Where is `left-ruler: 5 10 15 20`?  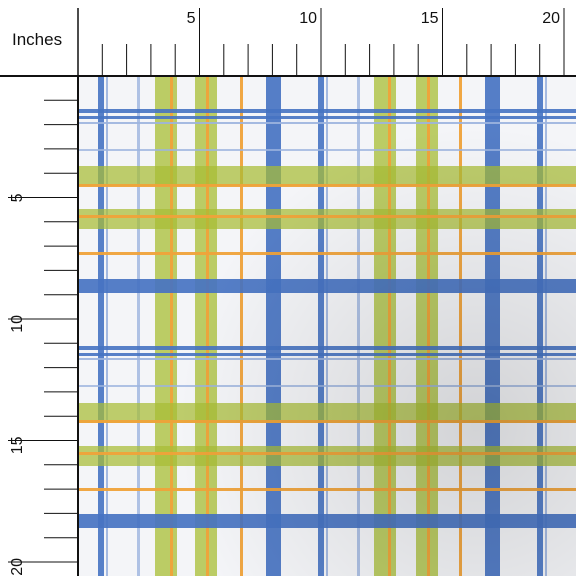 left-ruler: 5 10 15 20 is located at coordinates (43, 326).